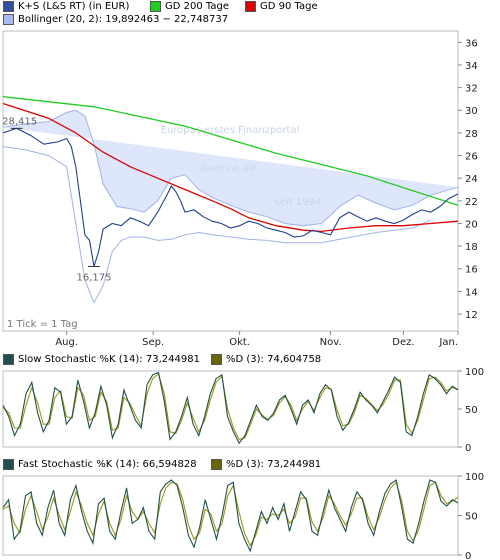 The height and width of the screenshot is (560, 500). I want to click on y-tick-label: 30, so click(471, 111).